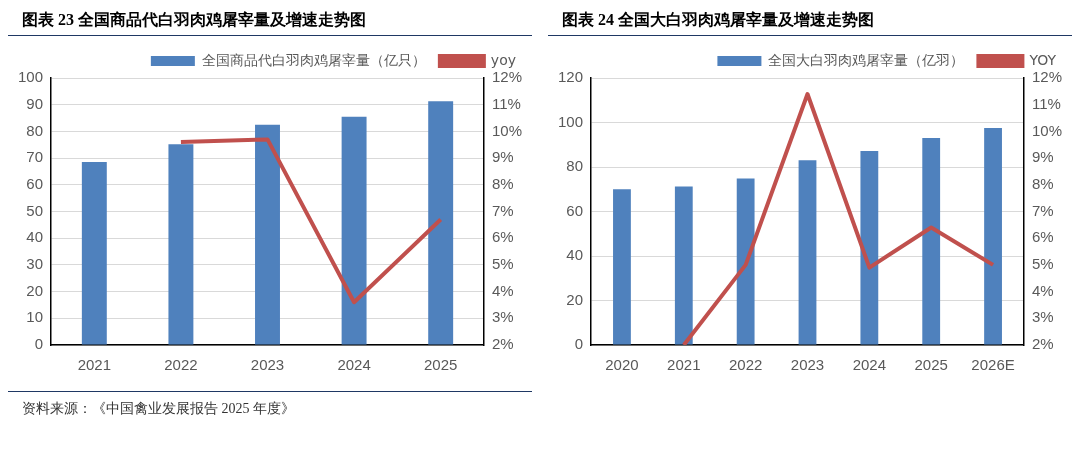 This screenshot has height=450, width=1080. What do you see at coordinates (993, 365) in the screenshot?
I see `x-tick-label: 2026E` at bounding box center [993, 365].